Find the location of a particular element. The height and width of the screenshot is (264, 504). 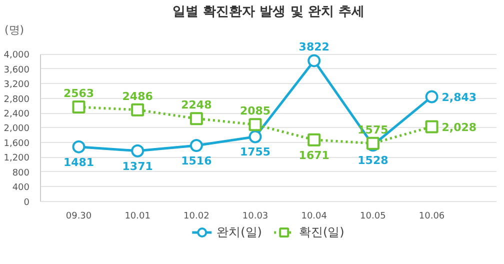

legend-label: 완치(일) is located at coordinates (239, 232).